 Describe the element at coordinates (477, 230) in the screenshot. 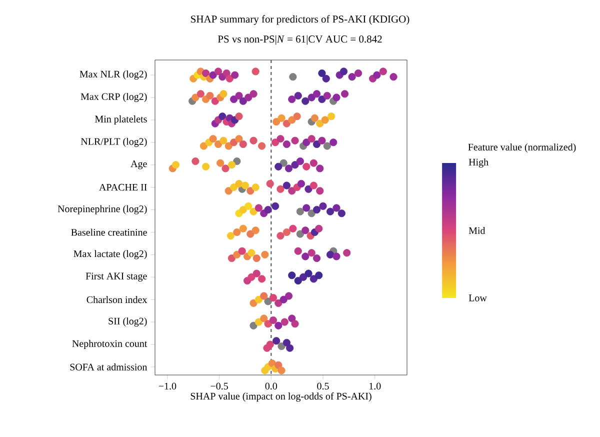

I see `color-bar-label: Mid` at that location.